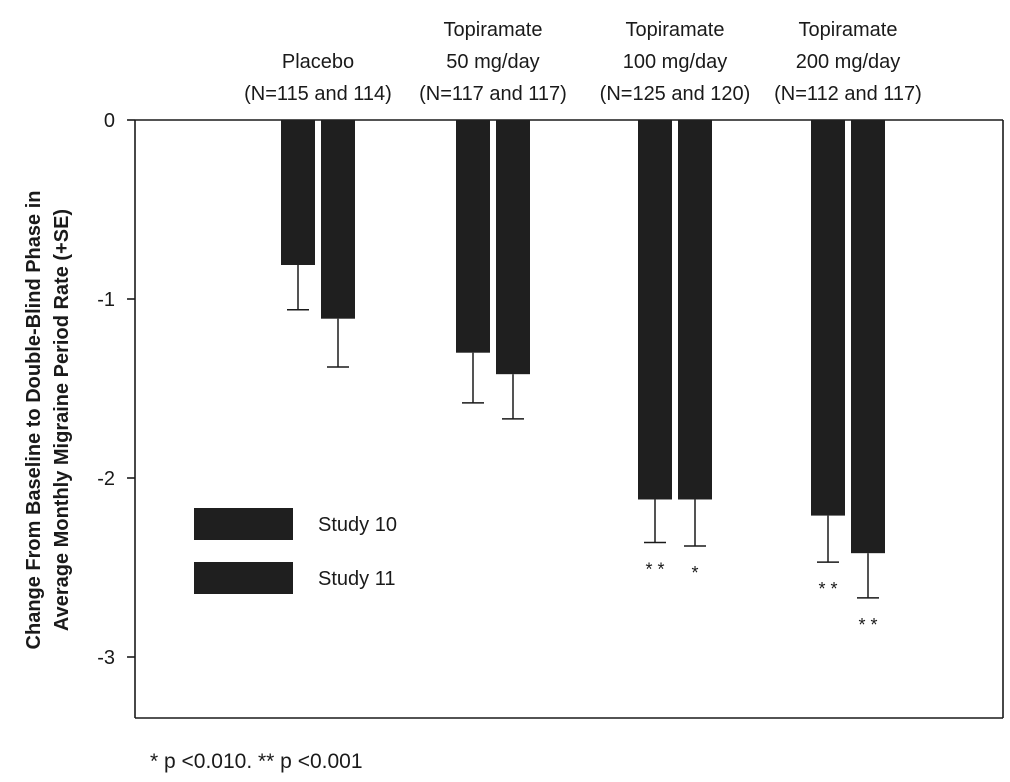 The image size is (1010, 782). Describe the element at coordinates (694, 573) in the screenshot. I see `significance-marker: *` at that location.